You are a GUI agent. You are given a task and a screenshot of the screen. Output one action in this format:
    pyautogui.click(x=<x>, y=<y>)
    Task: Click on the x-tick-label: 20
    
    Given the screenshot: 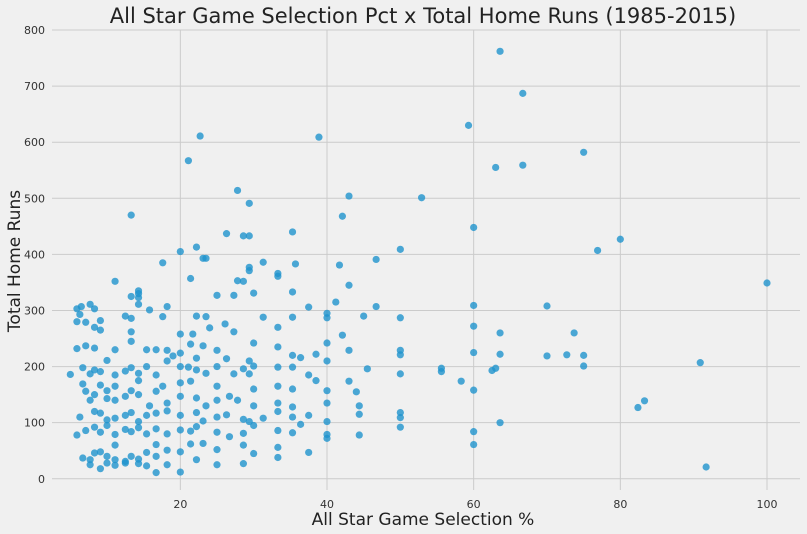 What is the action you would take?
    pyautogui.click(x=180, y=504)
    